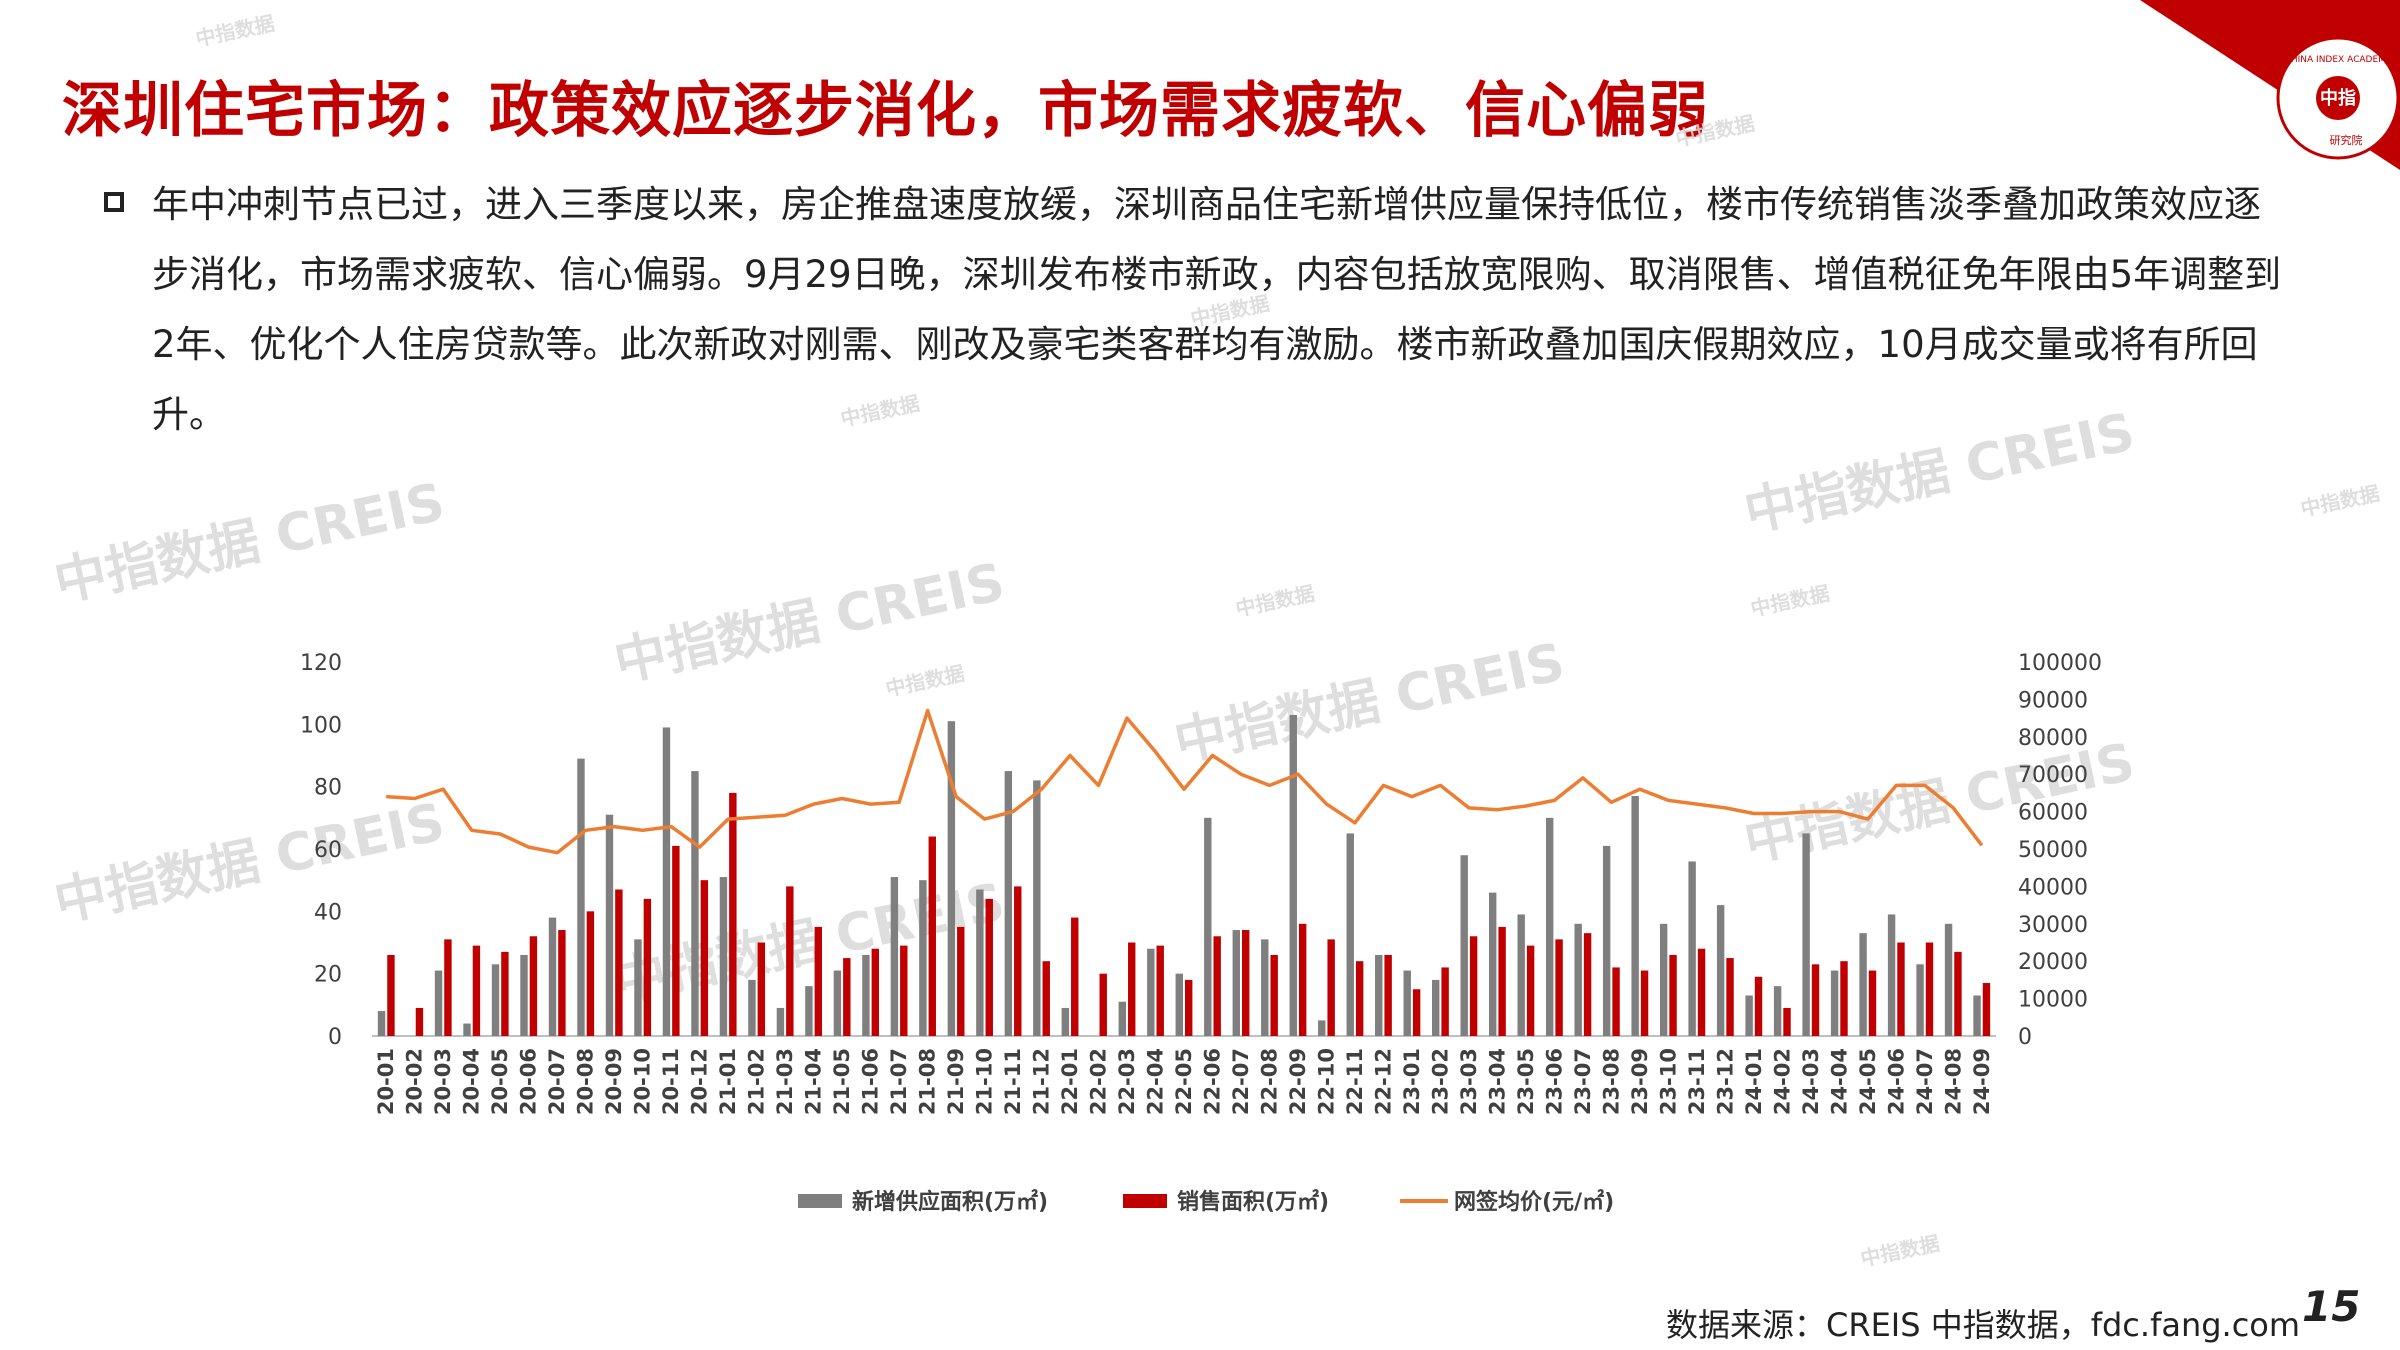  Describe the element at coordinates (2270, 85) in the screenshot. I see `logo-corner: 中指 CHINA INDEX ACADEMY 研究院` at that location.